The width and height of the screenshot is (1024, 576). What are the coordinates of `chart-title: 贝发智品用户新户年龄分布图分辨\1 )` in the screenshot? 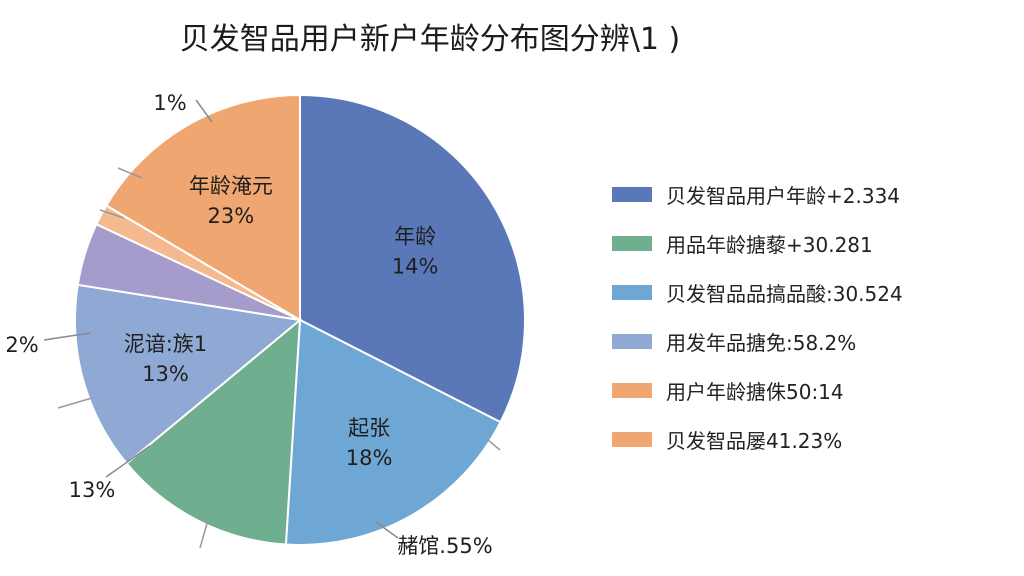 It's located at (430, 39).